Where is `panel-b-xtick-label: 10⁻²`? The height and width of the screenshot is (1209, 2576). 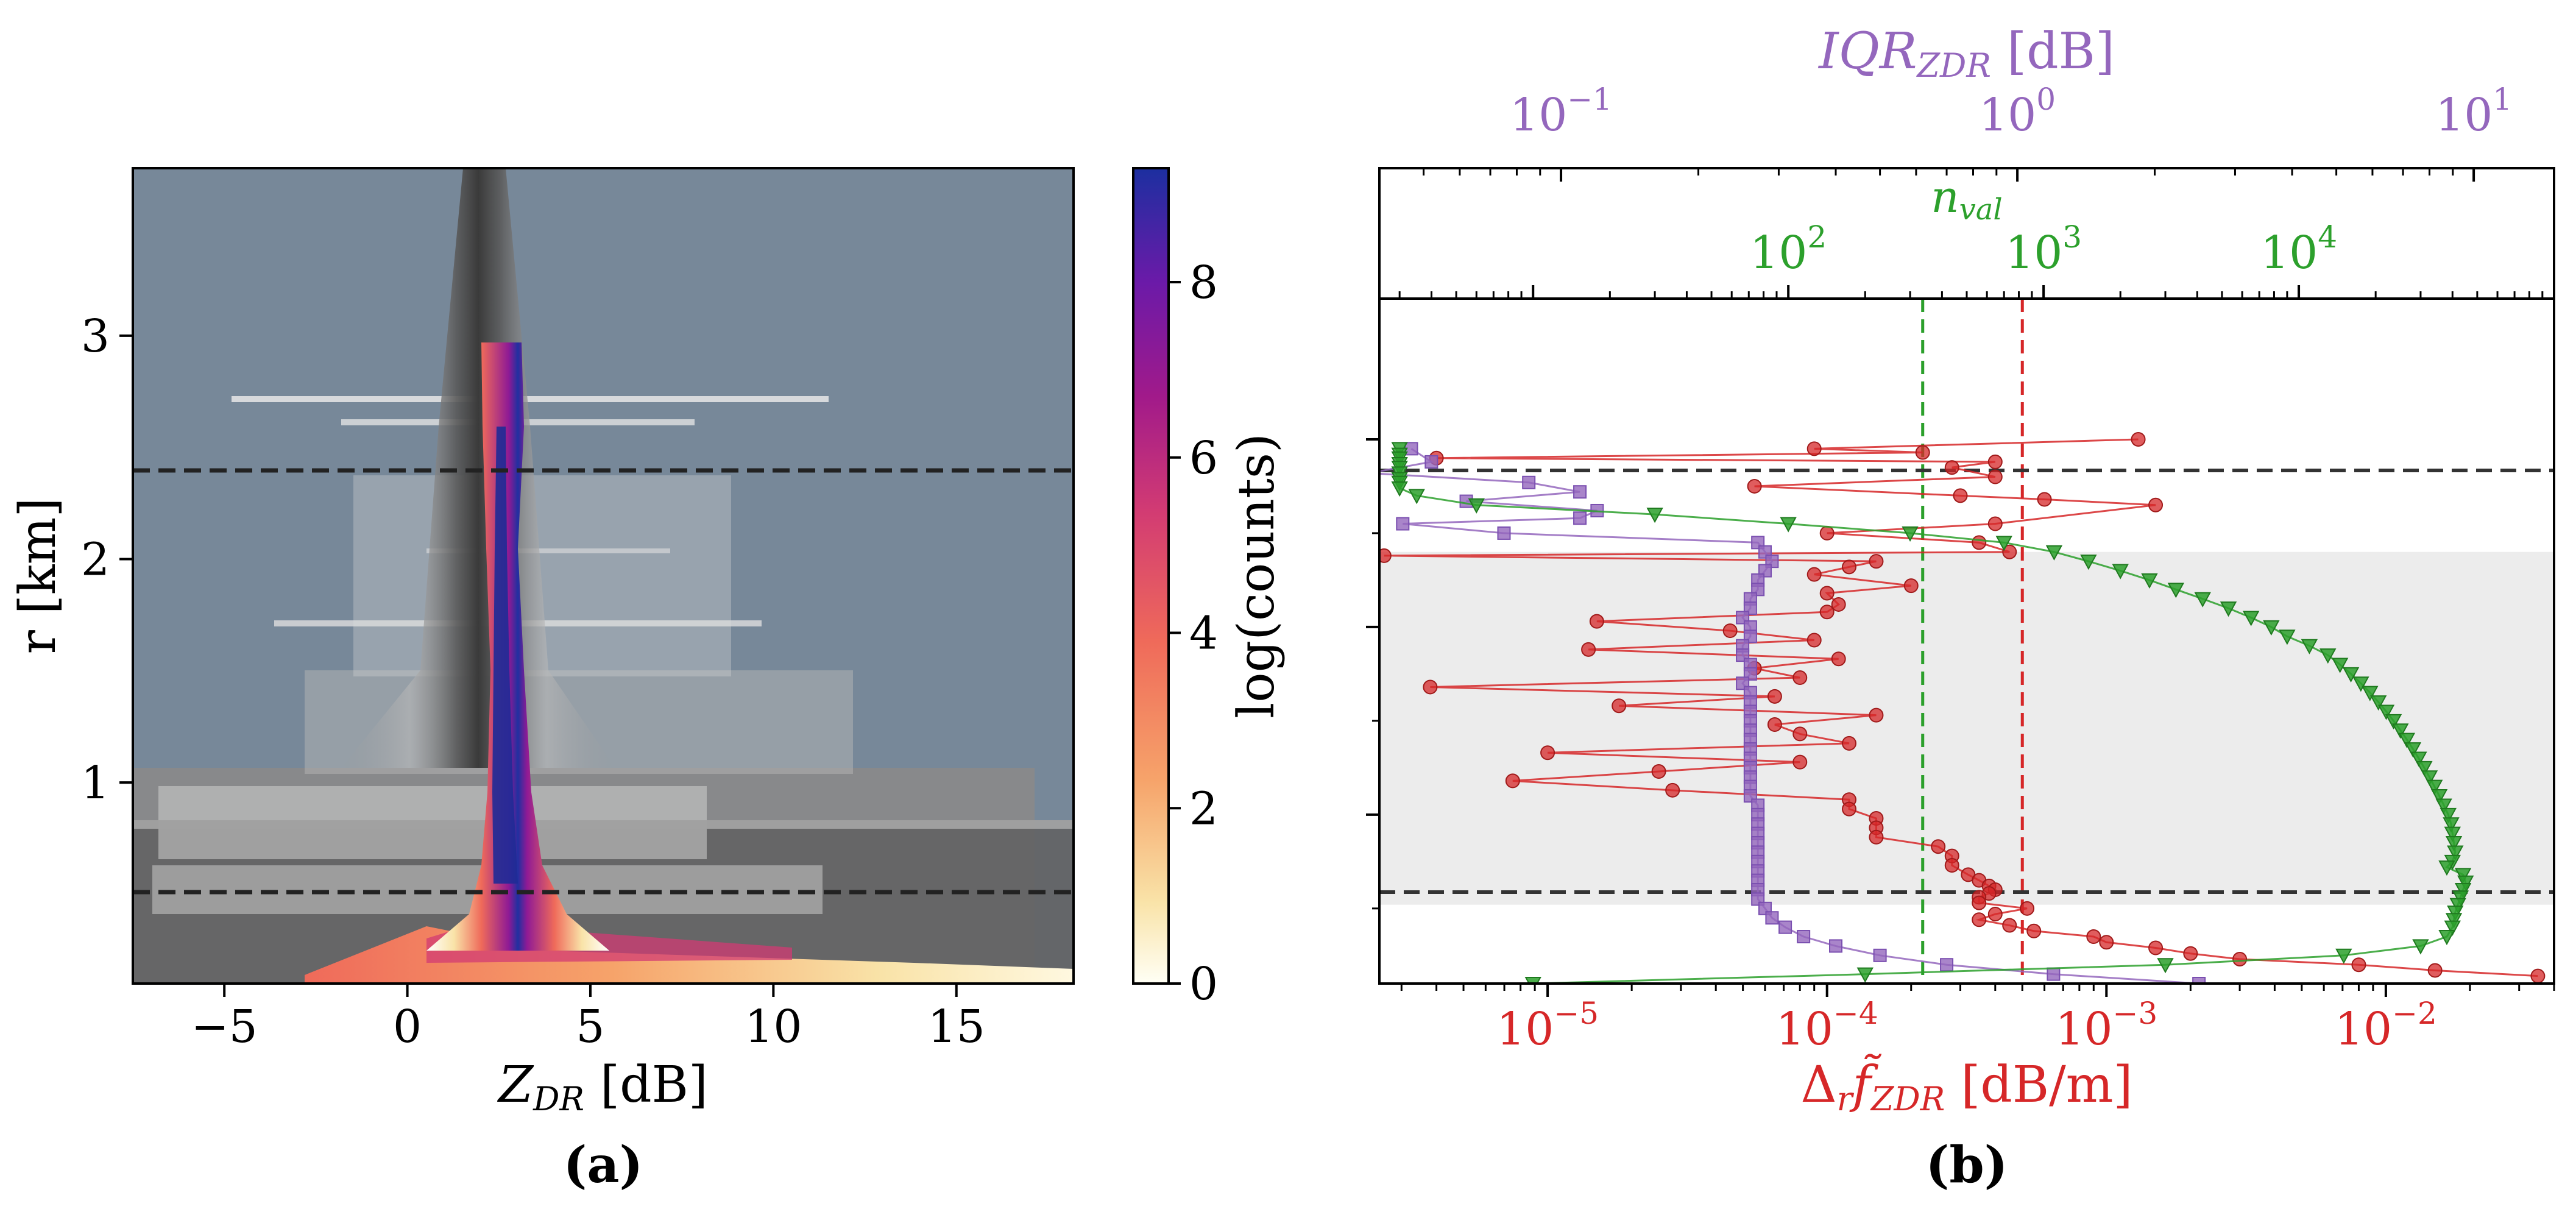
panel-b-xtick-label: 10⁻² is located at coordinates (2386, 1025).